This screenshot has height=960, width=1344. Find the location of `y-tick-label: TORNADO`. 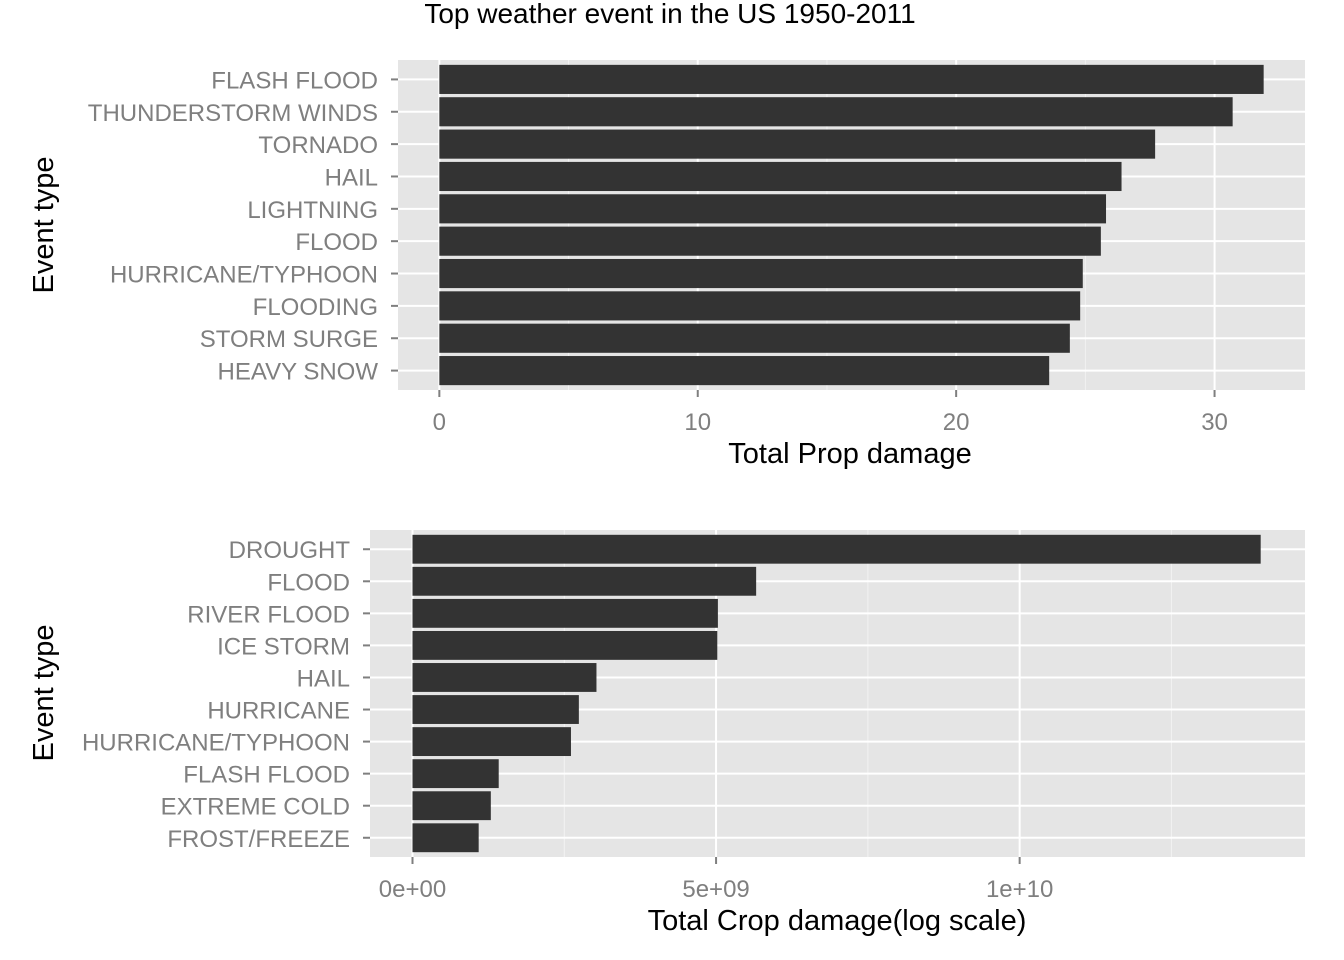

y-tick-label: TORNADO is located at coordinates (318, 145).